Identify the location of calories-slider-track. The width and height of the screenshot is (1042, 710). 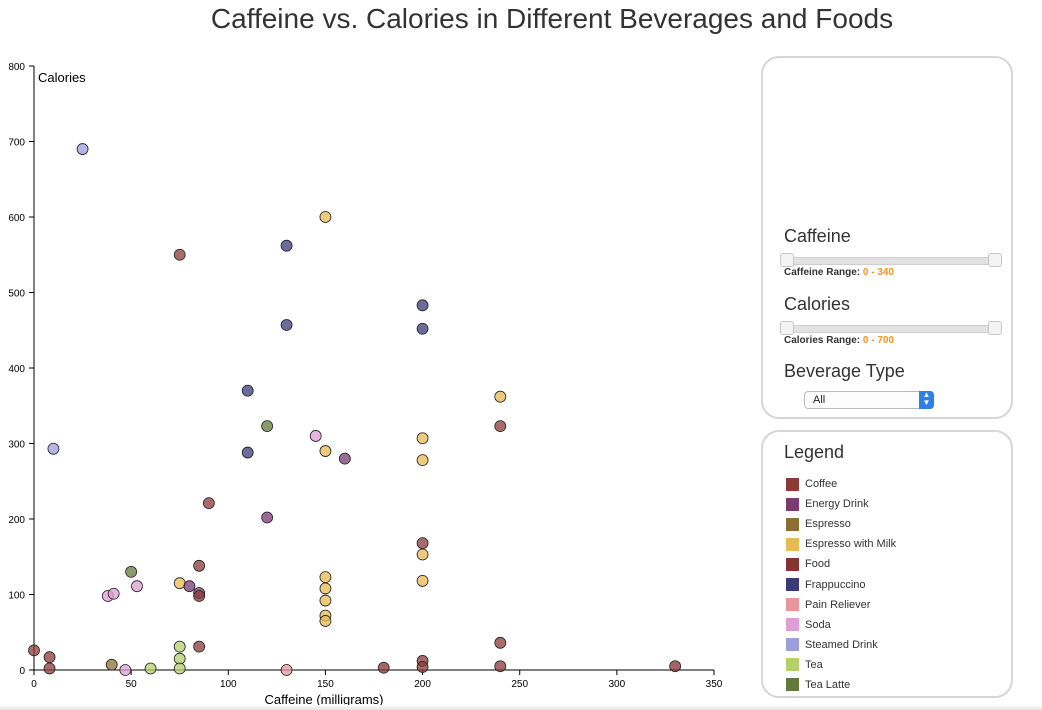
(891, 329).